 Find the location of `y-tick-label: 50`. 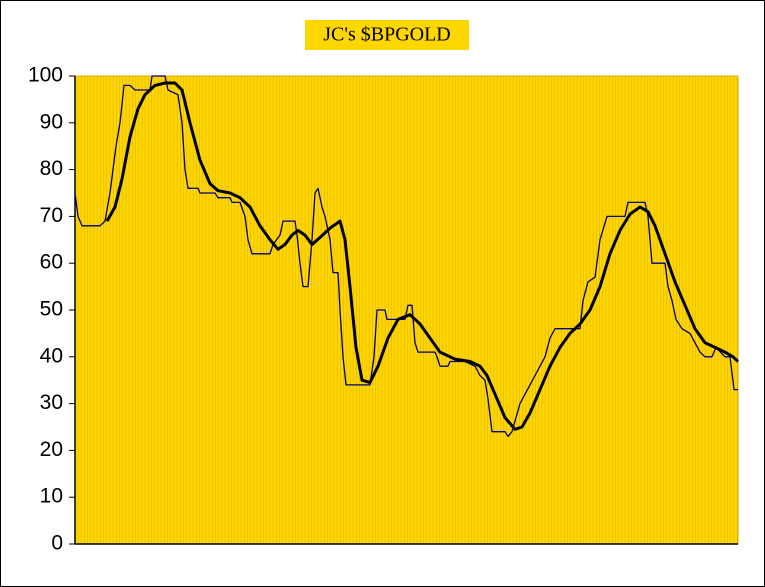

y-tick-label: 50 is located at coordinates (51, 309).